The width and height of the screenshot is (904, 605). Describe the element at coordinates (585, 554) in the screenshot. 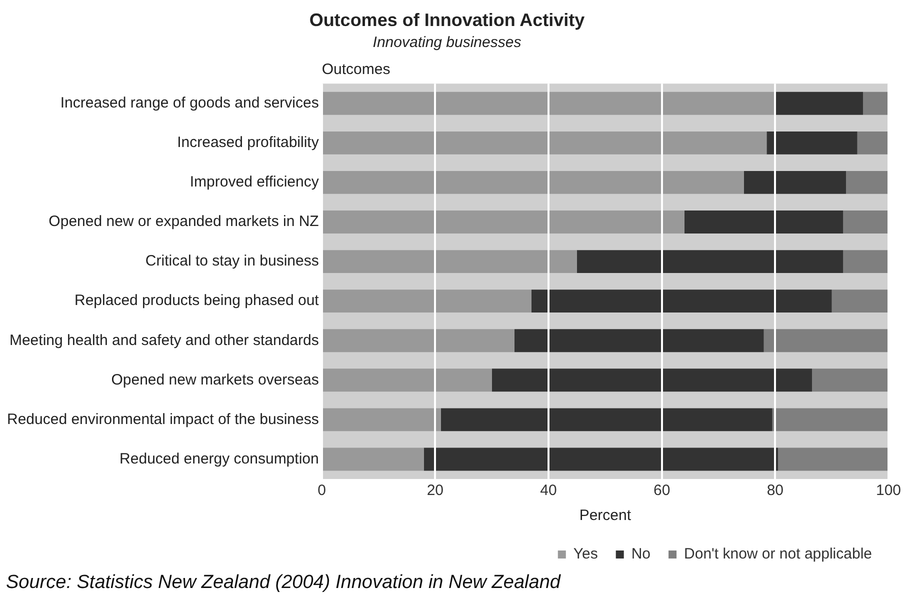

I see `legend-label: Yes` at that location.